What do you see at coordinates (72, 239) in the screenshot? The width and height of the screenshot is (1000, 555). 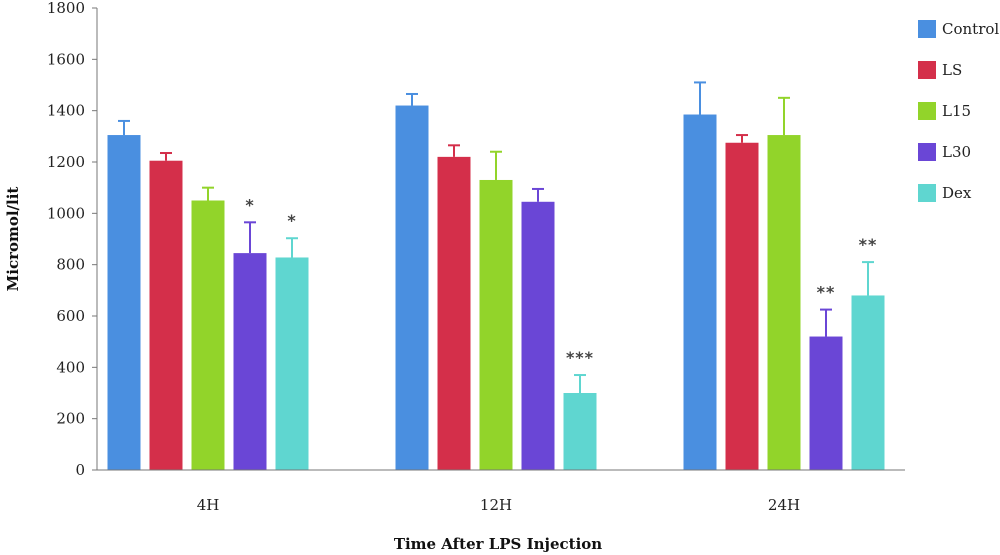 I see `y-ticks: 0 200 400 600 800 1000 1200 1400 1600 1800` at bounding box center [72, 239].